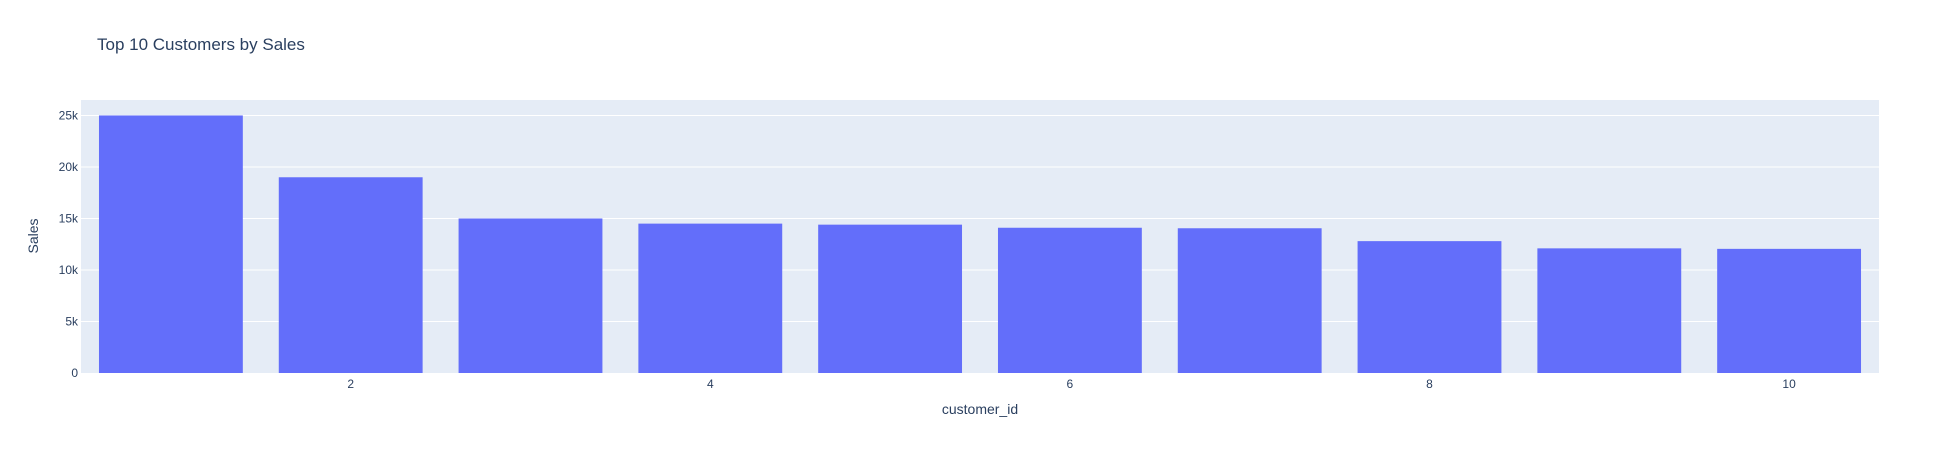 This screenshot has width=1941, height=450. What do you see at coordinates (201, 44) in the screenshot?
I see `chart-title: Top 10 Customers by Sales` at bounding box center [201, 44].